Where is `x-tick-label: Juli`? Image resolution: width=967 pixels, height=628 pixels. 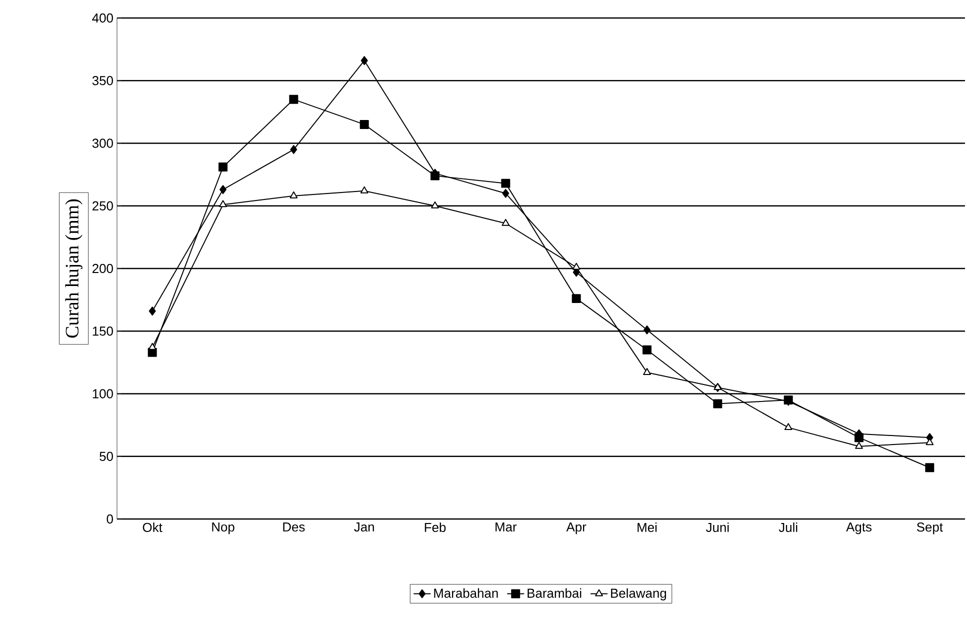
x-tick-label: Juli is located at coordinates (788, 527).